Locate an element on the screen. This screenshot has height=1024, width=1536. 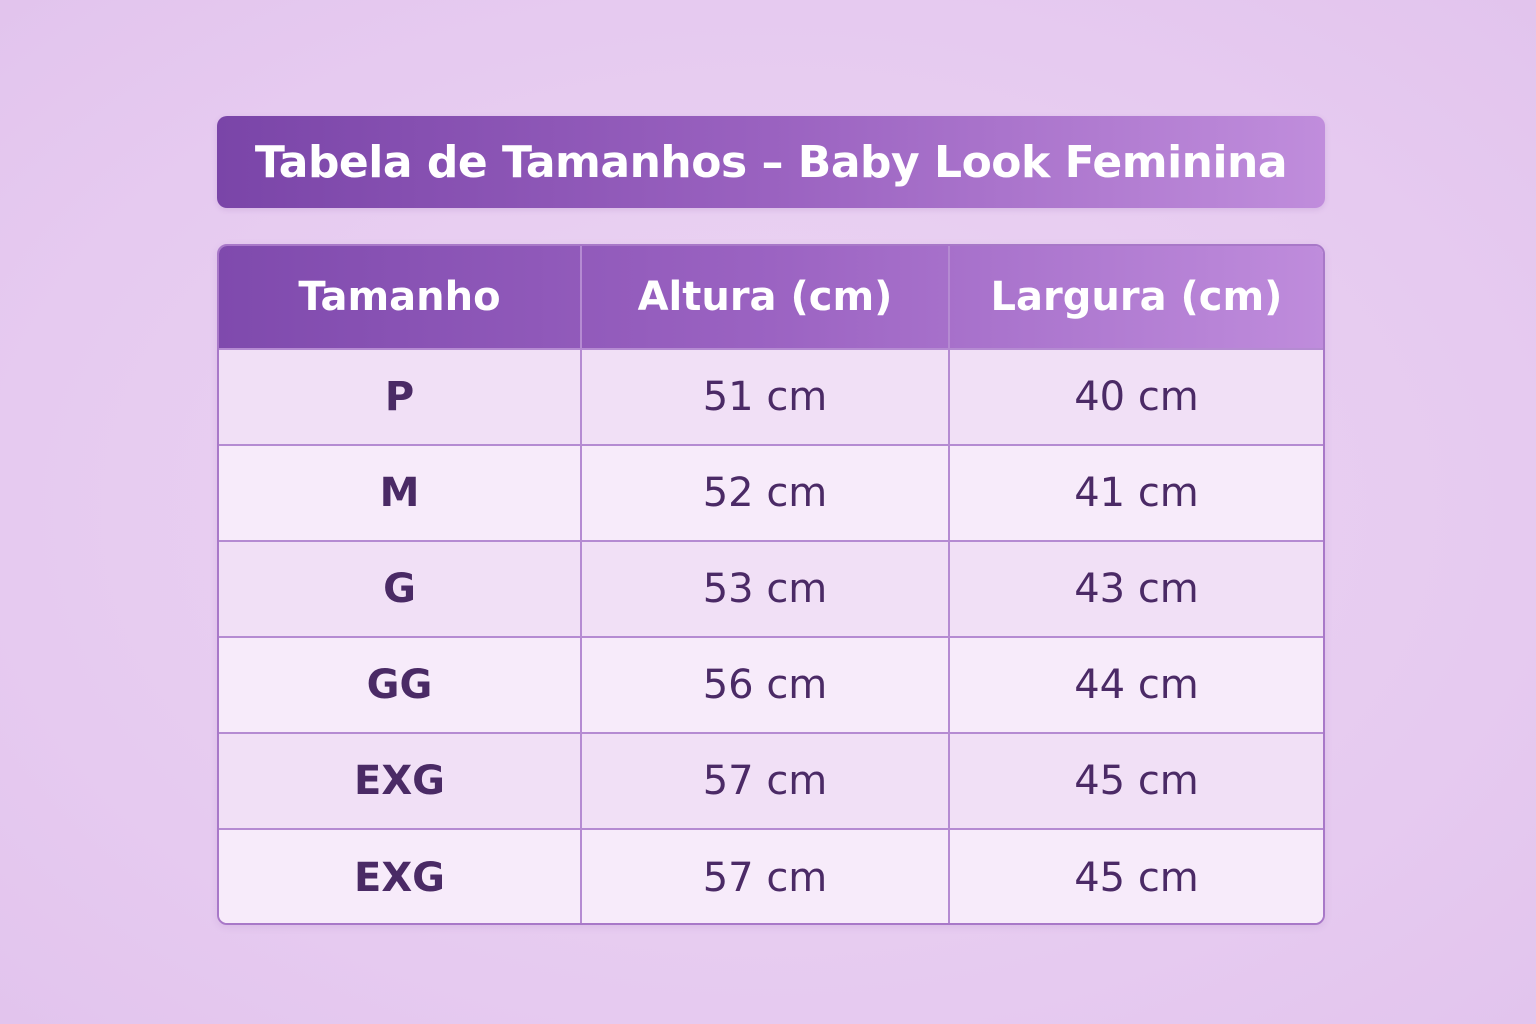
table-row: G 53 cm 43 cm is located at coordinates (771, 588).